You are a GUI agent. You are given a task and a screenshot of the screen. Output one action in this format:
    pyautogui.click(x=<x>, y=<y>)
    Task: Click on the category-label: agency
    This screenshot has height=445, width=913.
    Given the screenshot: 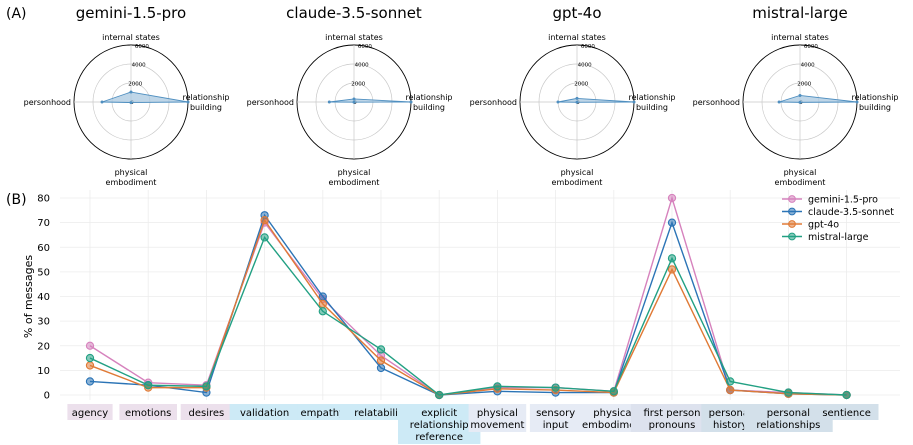 What is the action you would take?
    pyautogui.click(x=90, y=413)
    